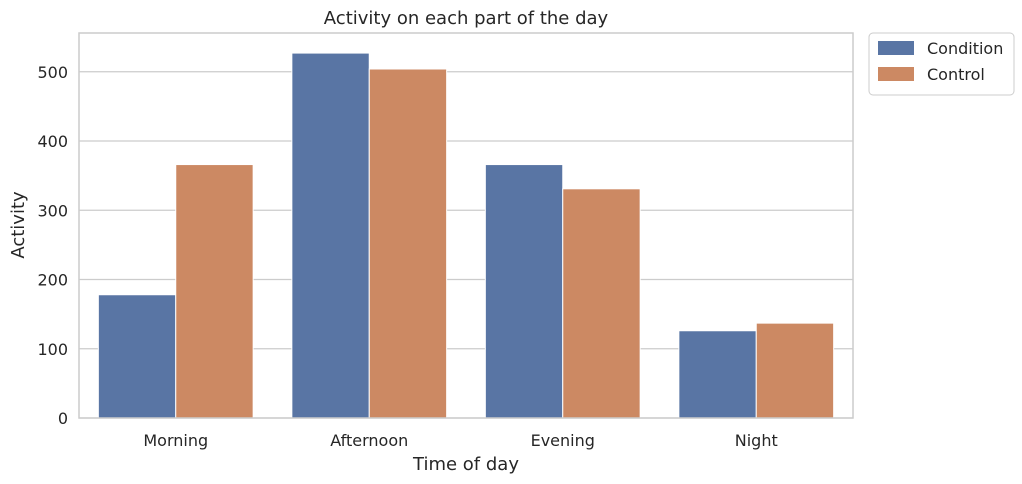 The image size is (1022, 484). What do you see at coordinates (956, 74) in the screenshot?
I see `legend-label-control: Control` at bounding box center [956, 74].